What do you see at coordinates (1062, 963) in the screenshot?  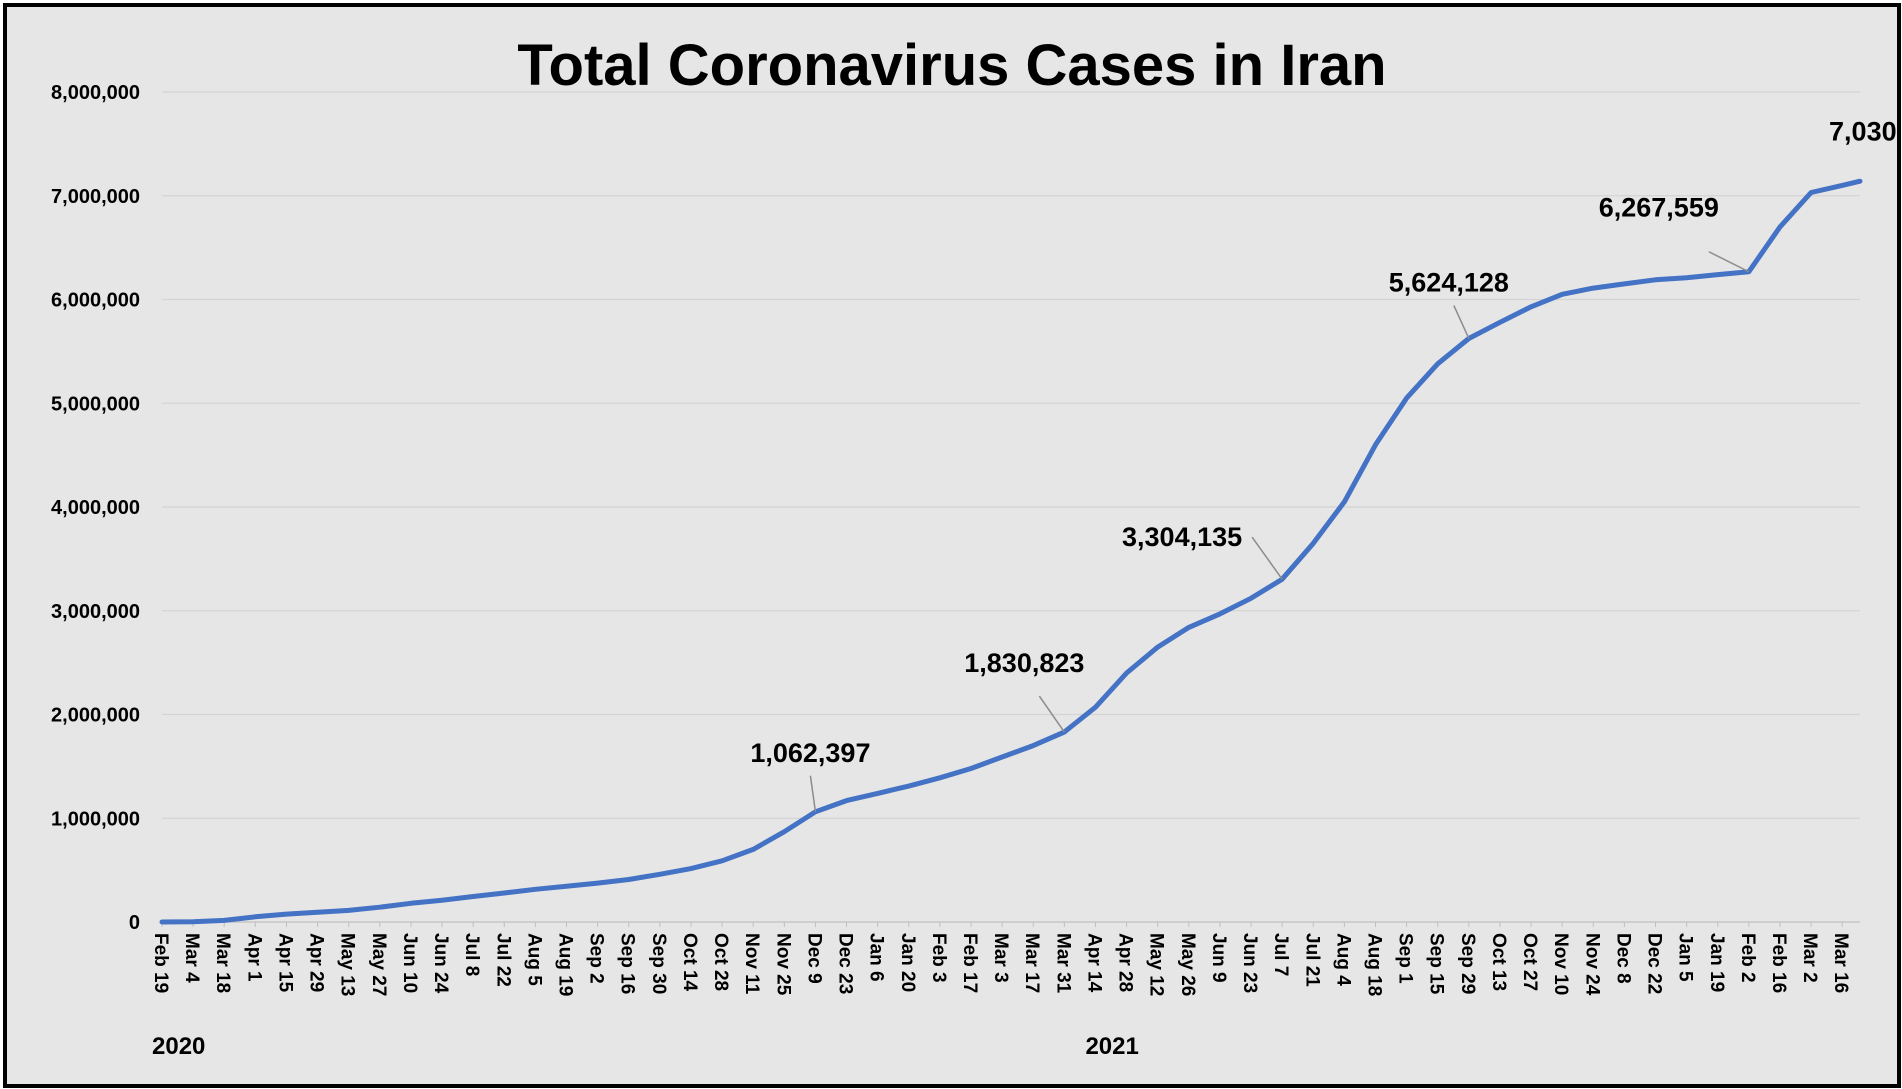 I see `x-tick-label: Mar 31` at bounding box center [1062, 963].